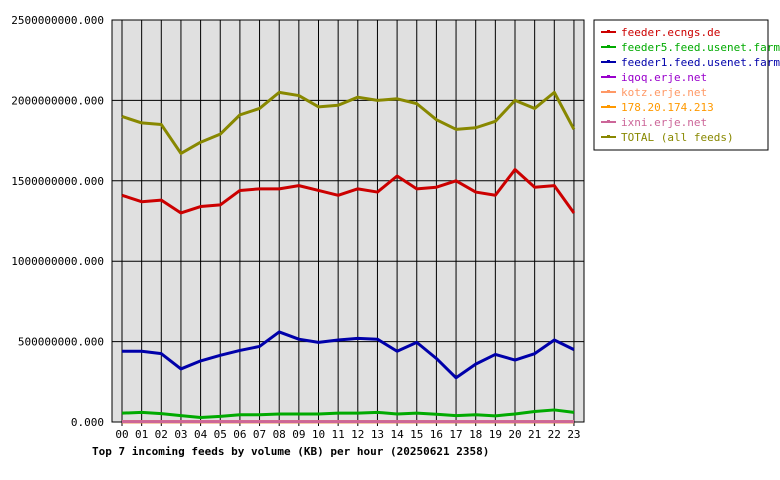 Image resolution: width=780 pixels, height=480 pixels. Describe the element at coordinates (700, 47) in the screenshot. I see `legend-label: feeder5.feed.usenet.farm` at that location.